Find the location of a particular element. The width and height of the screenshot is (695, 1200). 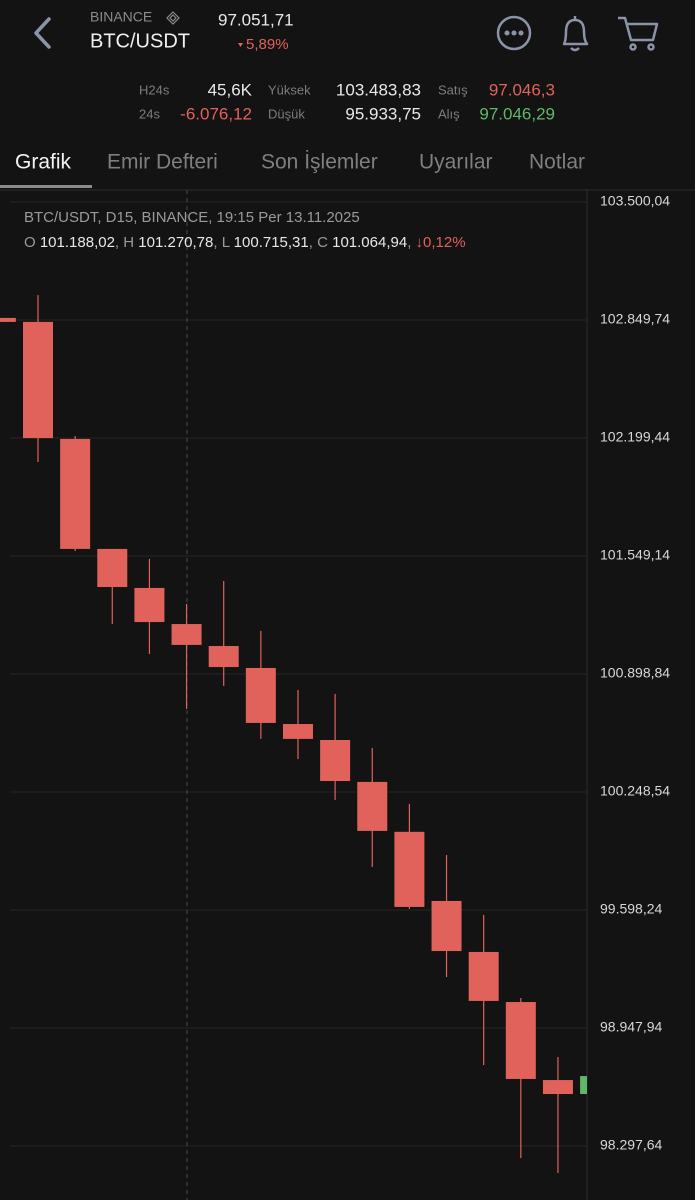

stat-label: Yüksek is located at coordinates (289, 89).